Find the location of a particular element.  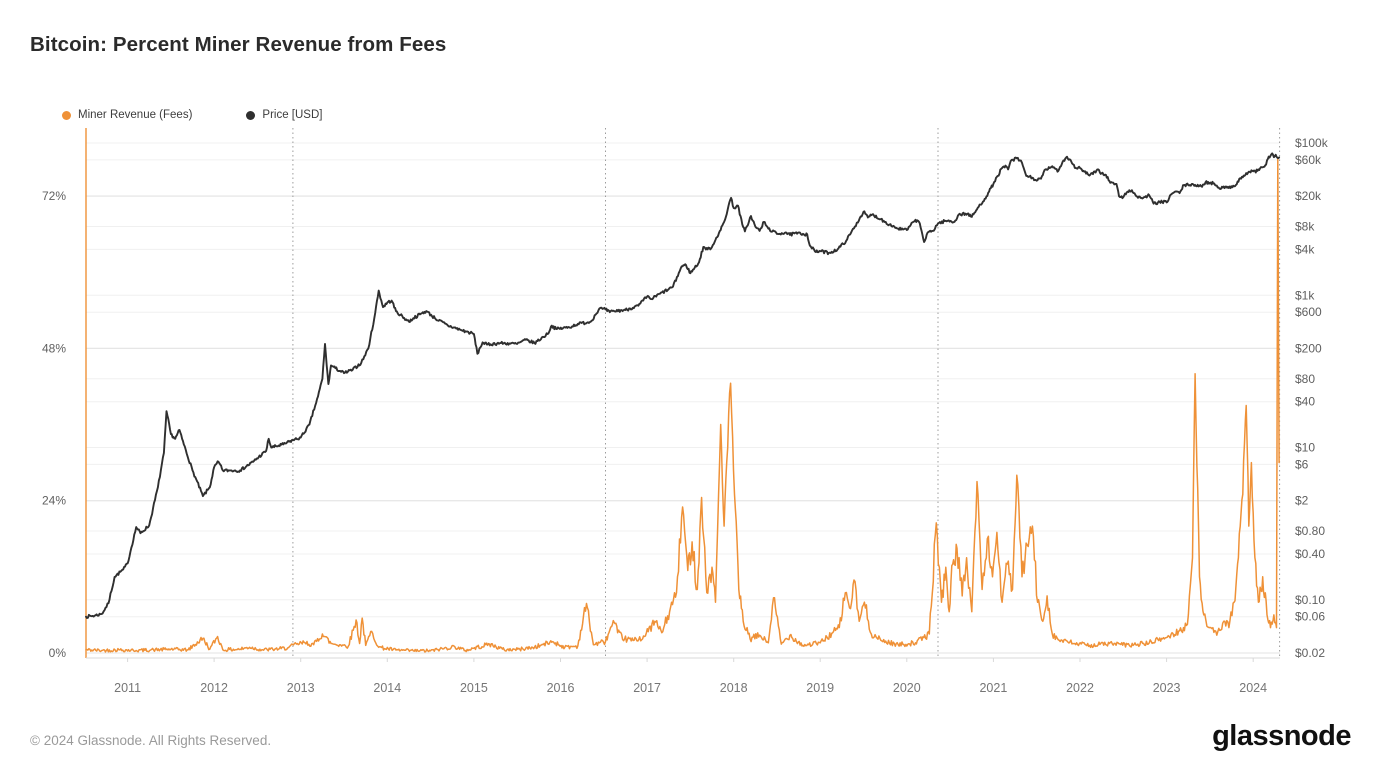

x-axis-tick-label: 2022 is located at coordinates (1080, 688).